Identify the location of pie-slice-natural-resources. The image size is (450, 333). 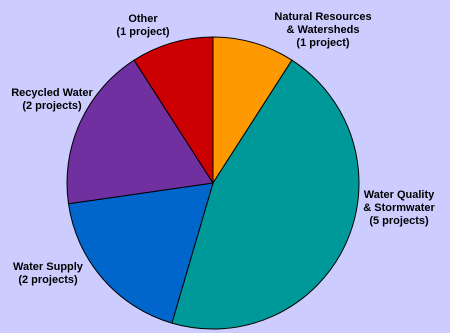
(252, 110).